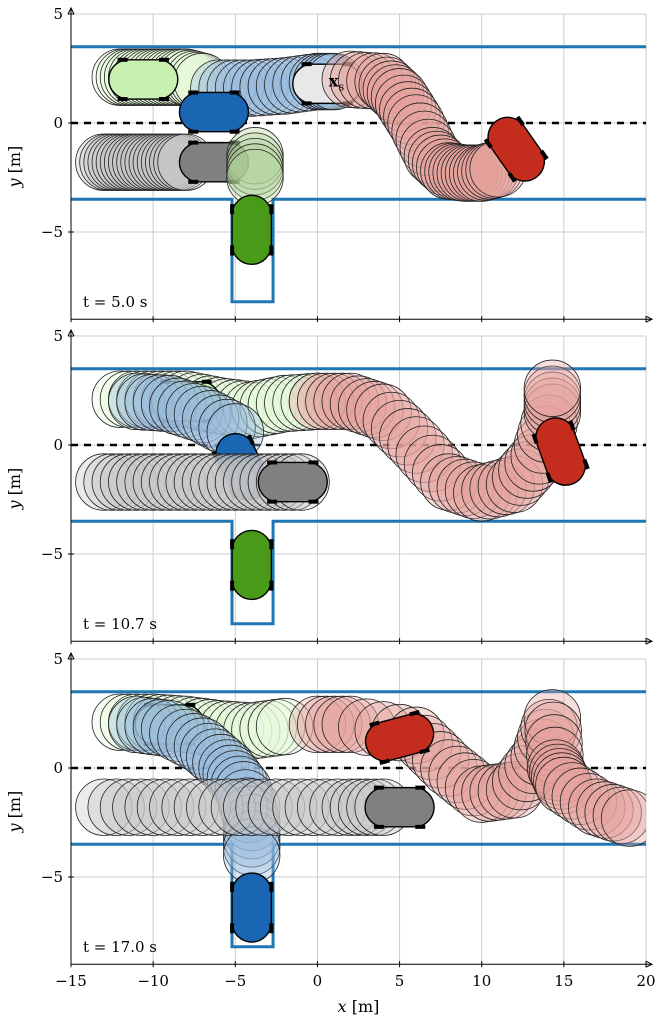 This screenshot has width=657, height=1036. Describe the element at coordinates (58, 768) in the screenshot. I see `y-tick-label: 0` at that location.